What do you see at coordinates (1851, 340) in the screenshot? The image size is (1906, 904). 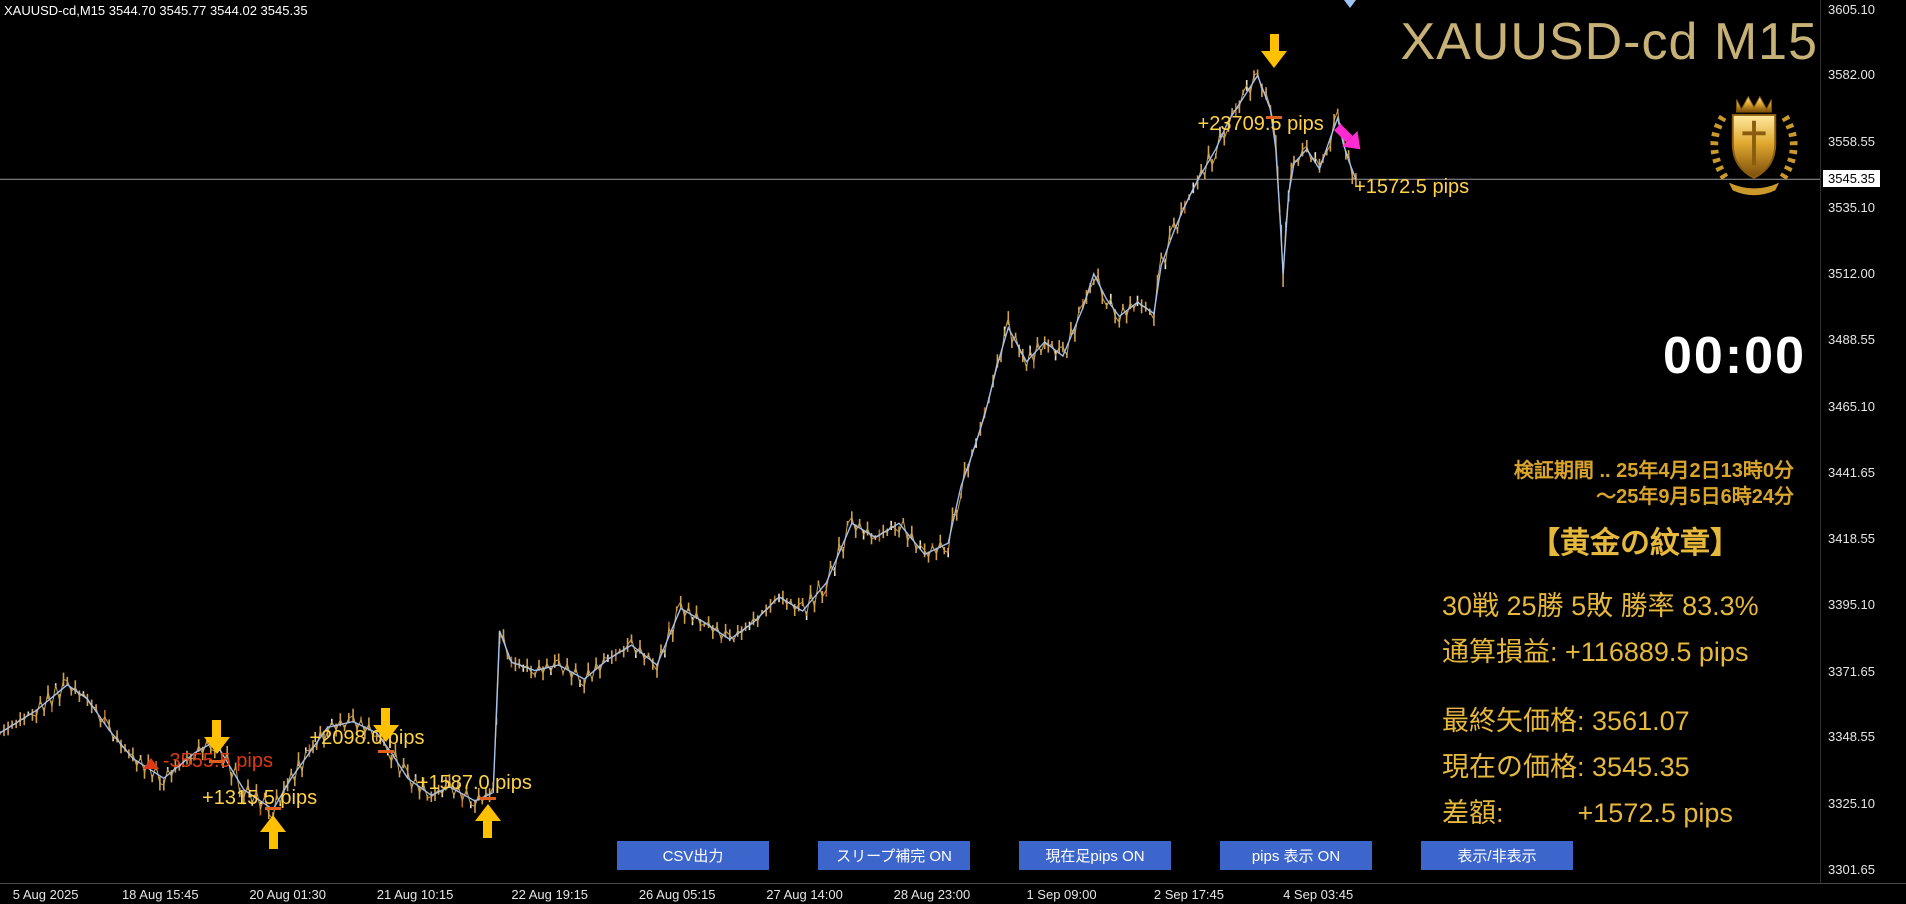 I see `price-axis-label: 3488.55` at bounding box center [1851, 340].